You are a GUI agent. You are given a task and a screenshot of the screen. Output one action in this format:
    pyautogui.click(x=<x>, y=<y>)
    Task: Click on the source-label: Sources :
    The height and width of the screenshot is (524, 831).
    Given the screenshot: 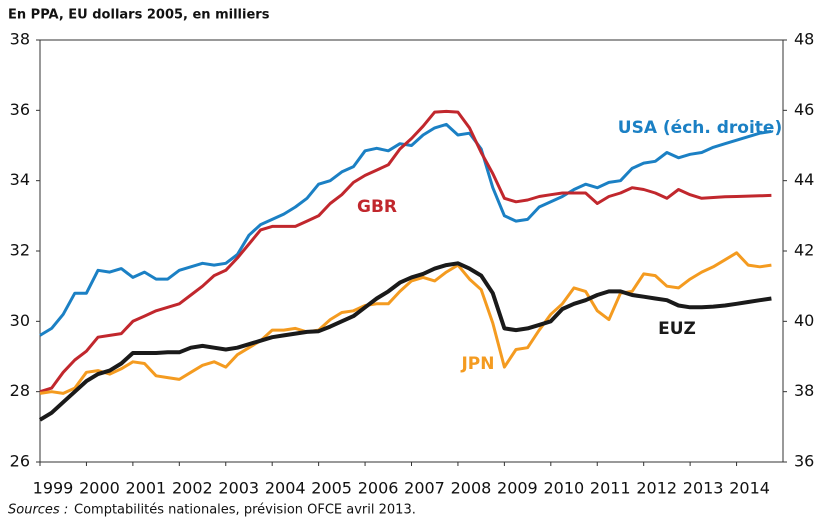 What is the action you would take?
    pyautogui.click(x=38, y=510)
    